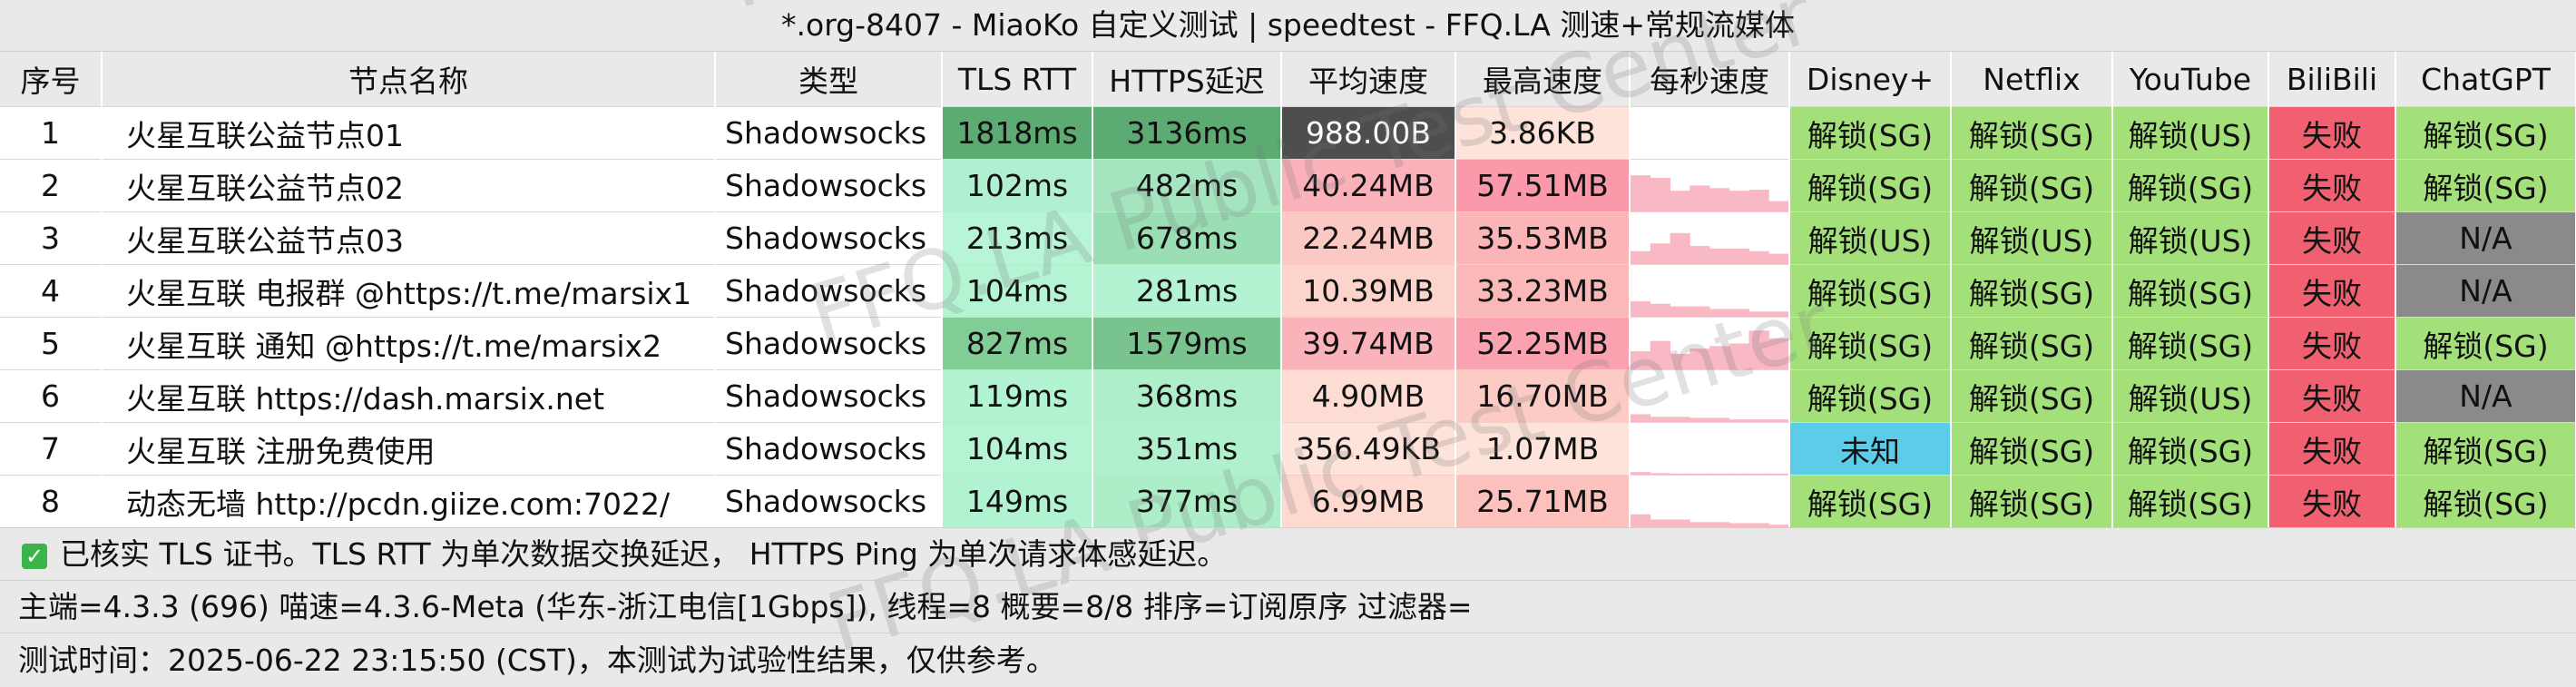  Describe the element at coordinates (409, 396) in the screenshot. I see `node-name: 火星互联 https://dash.marsix.net` at that location.